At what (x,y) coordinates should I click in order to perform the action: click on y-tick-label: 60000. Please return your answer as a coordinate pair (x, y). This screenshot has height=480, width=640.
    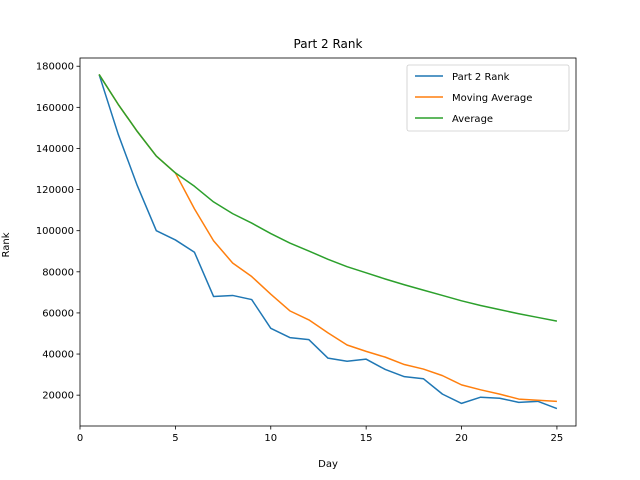
    Looking at the image, I should click on (58, 313).